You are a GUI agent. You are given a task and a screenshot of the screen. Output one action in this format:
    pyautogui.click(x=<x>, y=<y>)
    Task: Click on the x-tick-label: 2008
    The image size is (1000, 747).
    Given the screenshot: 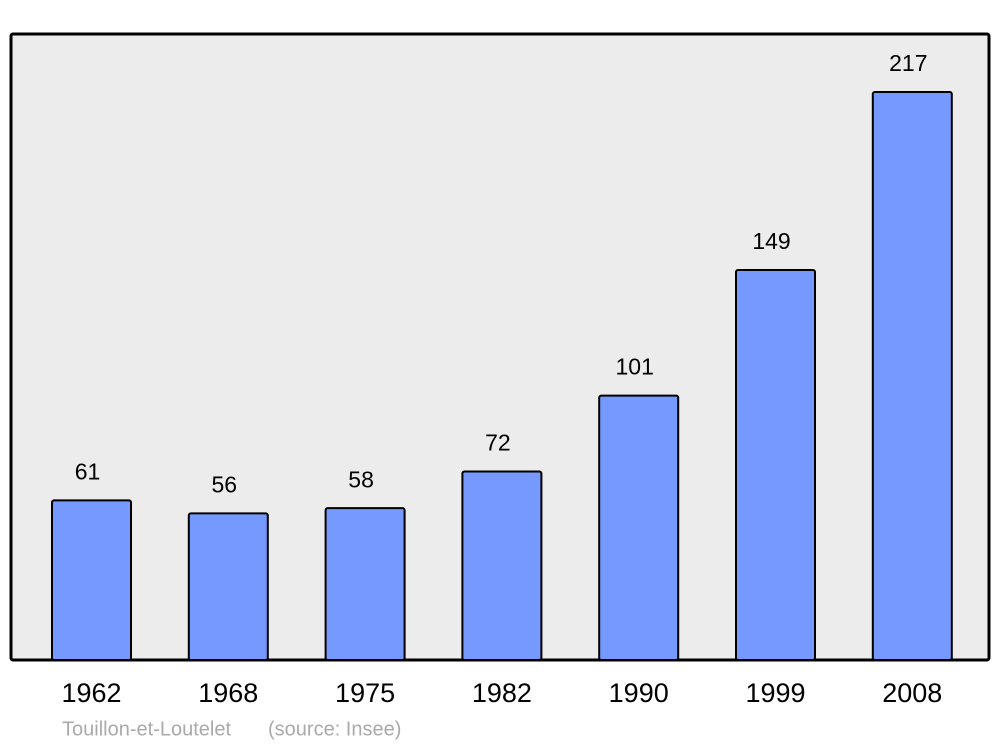 What is the action you would take?
    pyautogui.click(x=912, y=693)
    